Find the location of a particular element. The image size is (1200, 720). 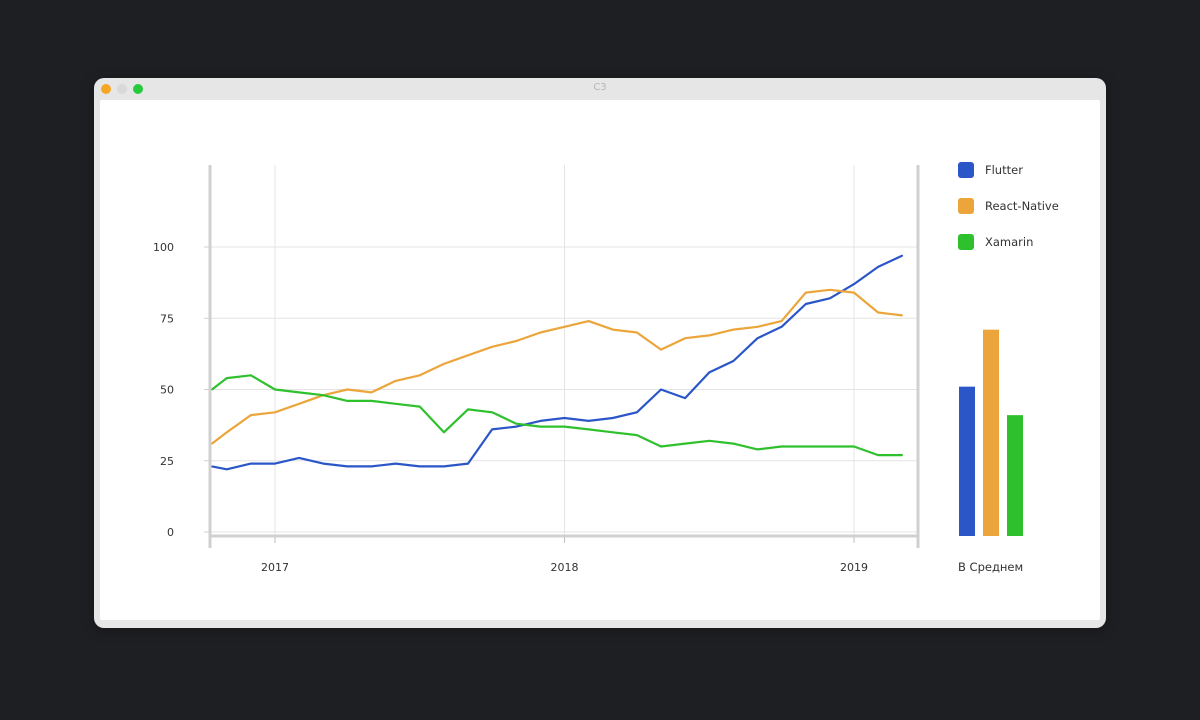

legend-item-react-native: React-Native is located at coordinates (1028, 207).